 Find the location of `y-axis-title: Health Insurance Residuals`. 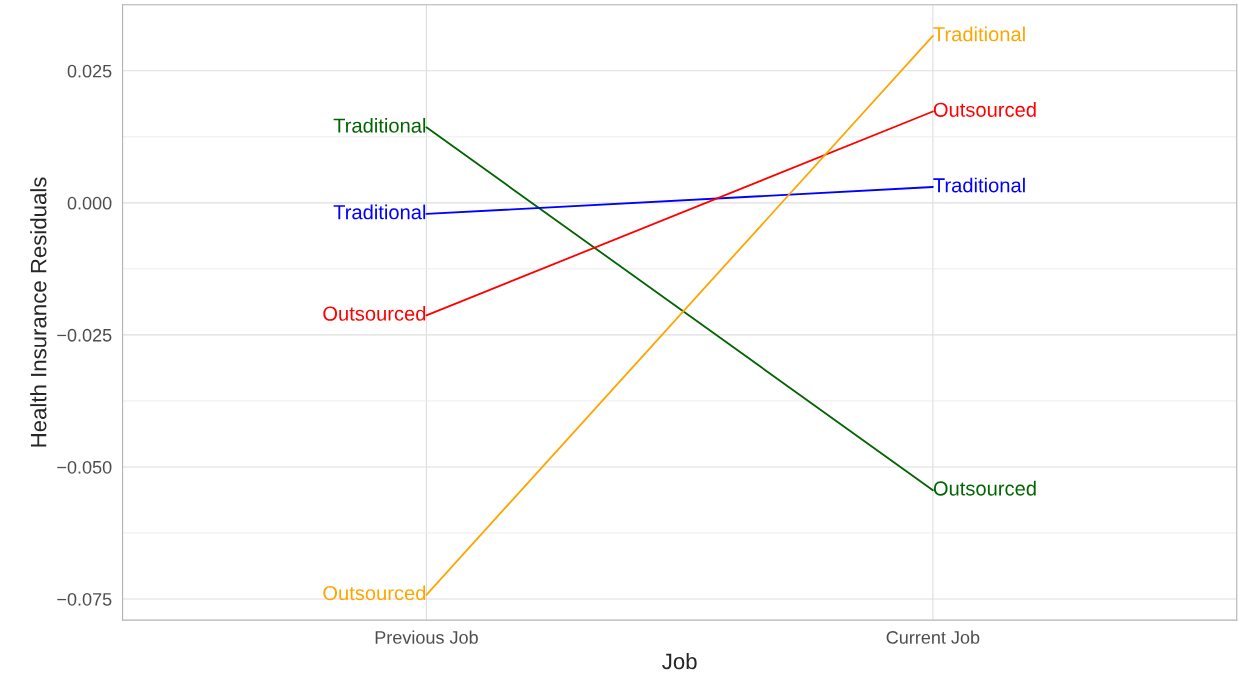

y-axis-title: Health Insurance Residuals is located at coordinates (38, 312).